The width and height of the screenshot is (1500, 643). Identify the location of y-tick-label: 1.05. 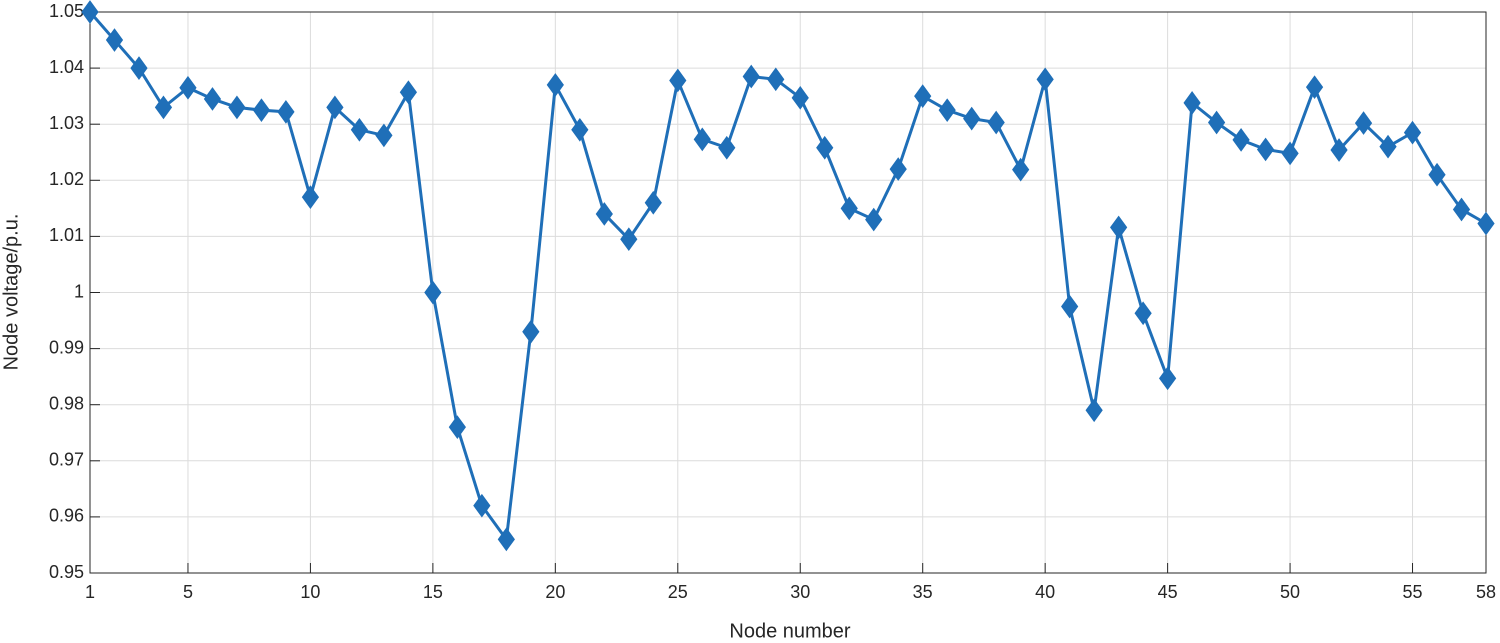
(66, 11).